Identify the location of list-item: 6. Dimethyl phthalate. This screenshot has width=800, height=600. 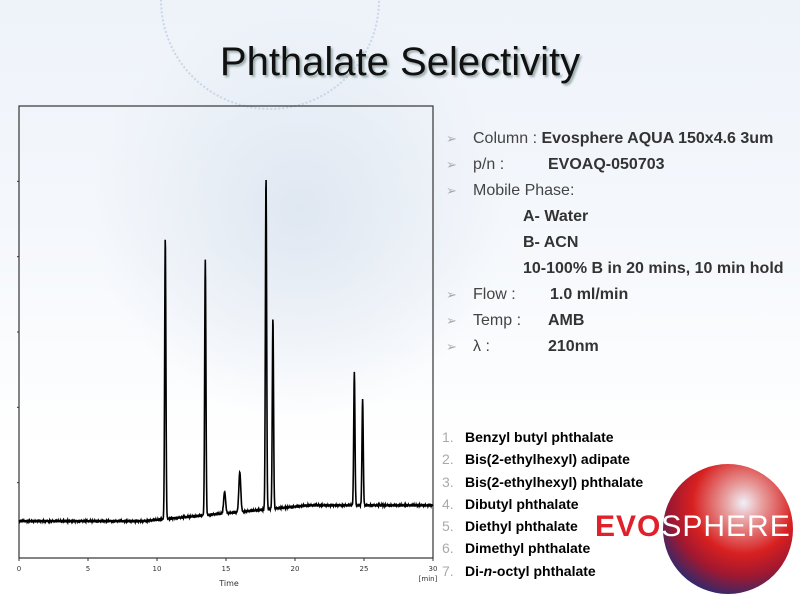
(542, 548).